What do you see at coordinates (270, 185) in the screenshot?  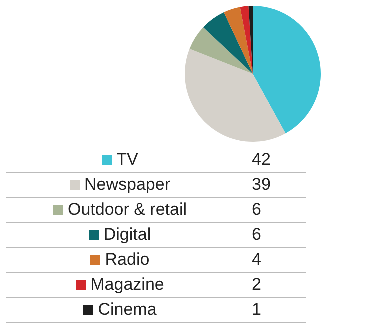 I see `data-label: 39` at bounding box center [270, 185].